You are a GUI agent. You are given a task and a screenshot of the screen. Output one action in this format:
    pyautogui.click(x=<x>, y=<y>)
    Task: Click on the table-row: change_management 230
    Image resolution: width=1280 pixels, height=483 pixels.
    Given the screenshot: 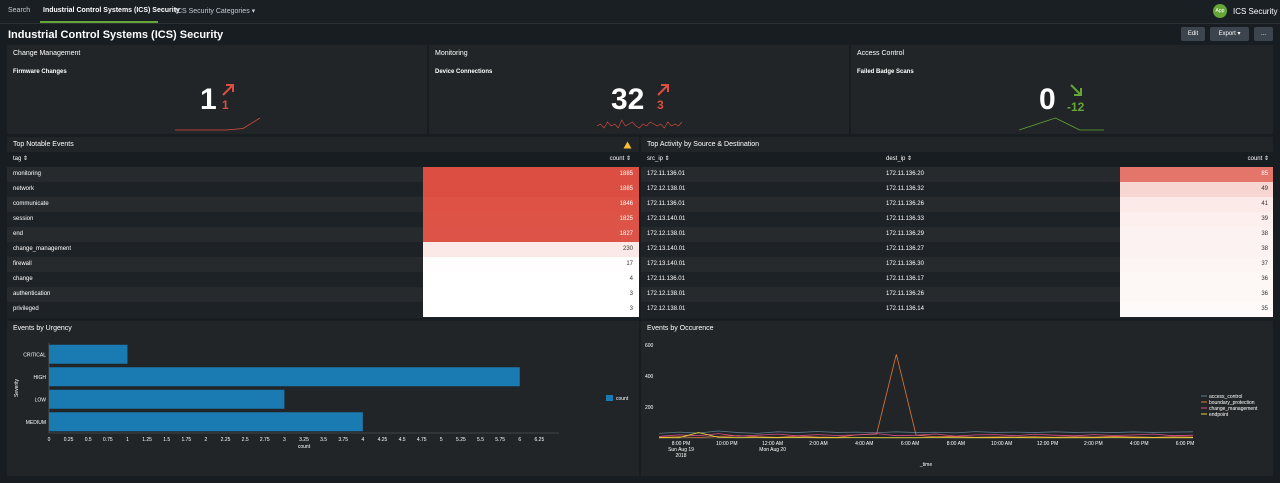 What is the action you would take?
    pyautogui.click(x=323, y=249)
    